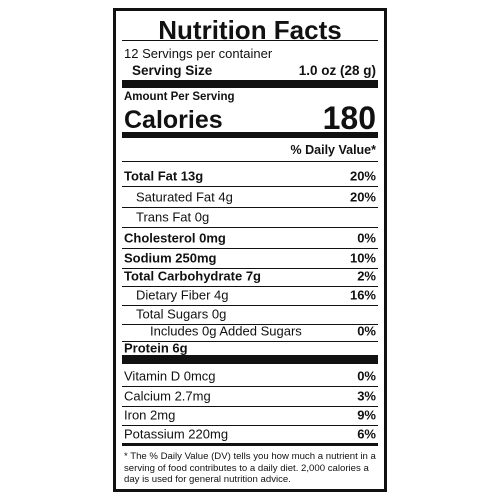  What do you see at coordinates (250, 217) in the screenshot?
I see `nutrient-row: Trans Fat 0g` at bounding box center [250, 217].